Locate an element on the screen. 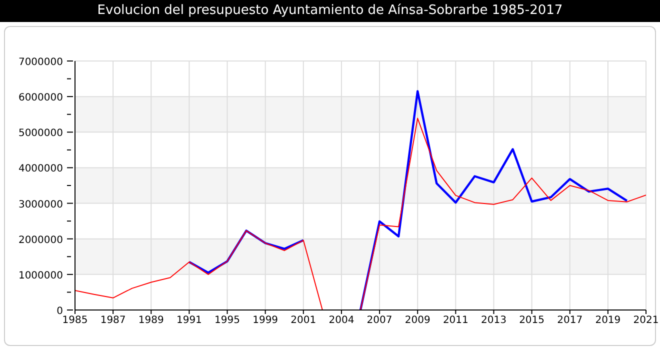  x-tick-label: 1995 is located at coordinates (227, 320).